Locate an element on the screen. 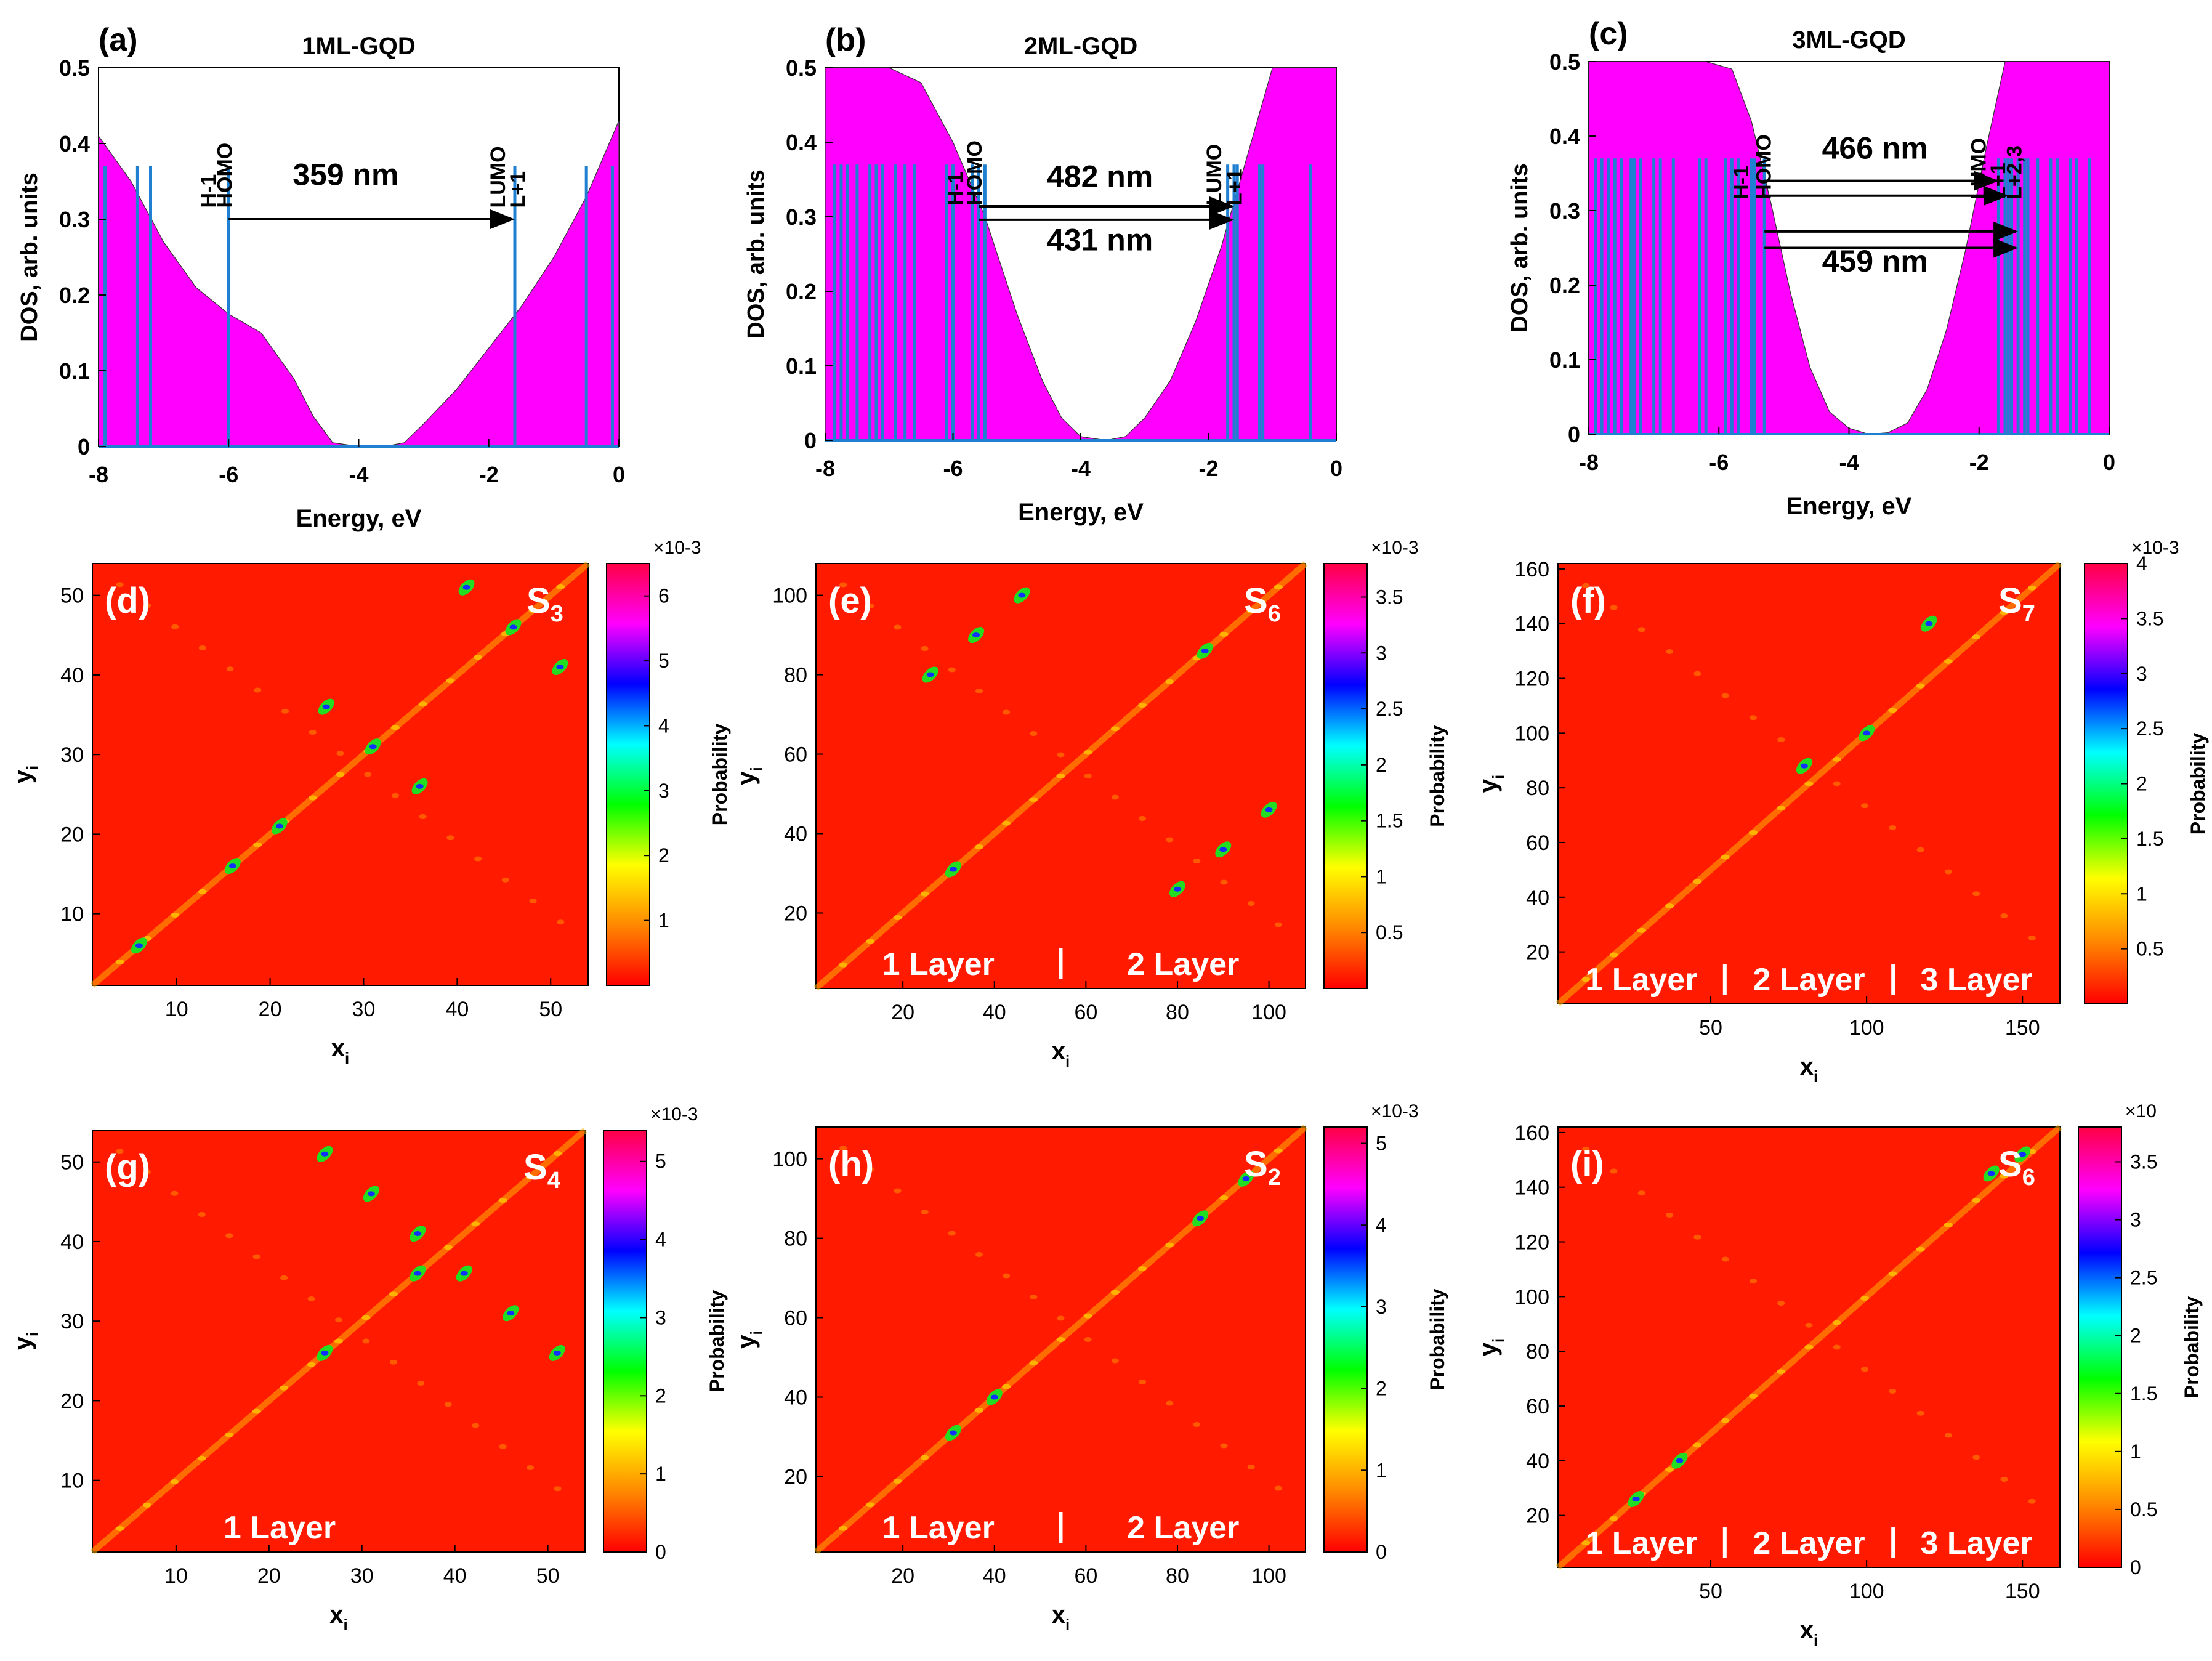 The width and height of the screenshot is (2212, 1661). y-tick-label: 160 is located at coordinates (1532, 1133).